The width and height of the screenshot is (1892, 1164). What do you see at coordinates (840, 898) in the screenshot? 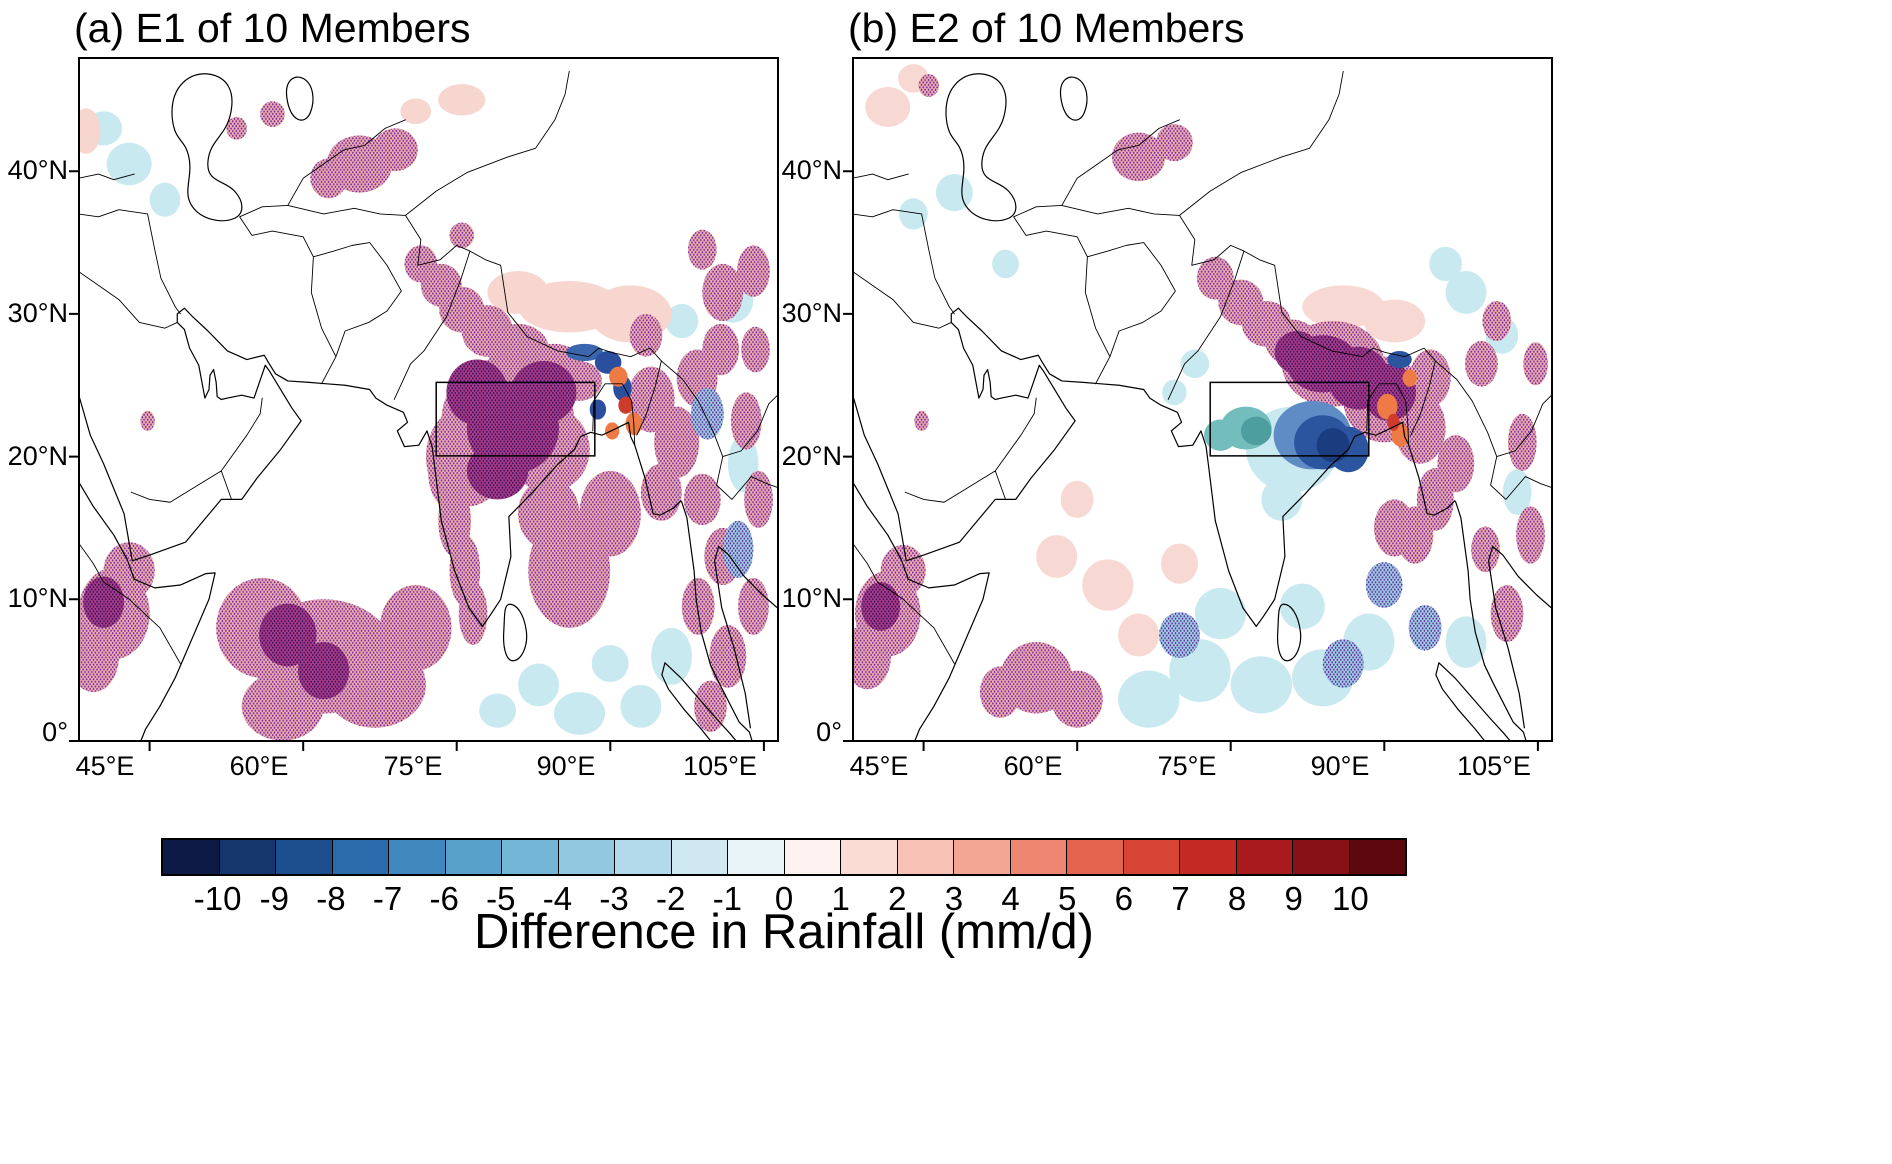
I see `colorbar-tick-label: 1` at bounding box center [840, 898].